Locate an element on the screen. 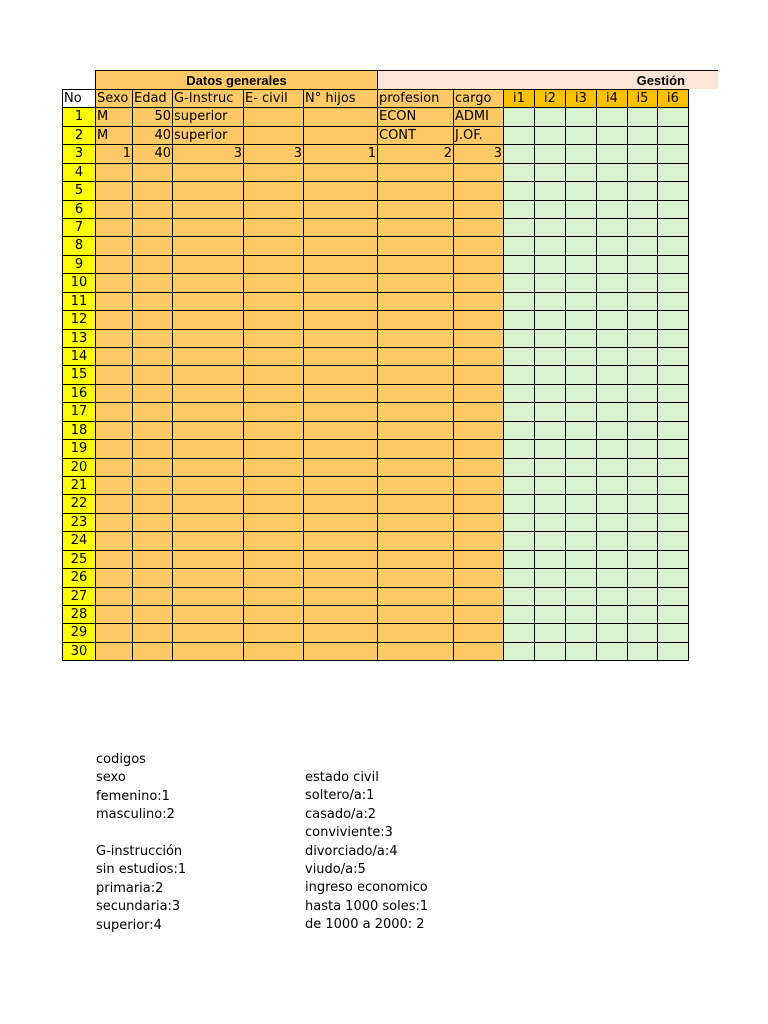  cell: 21 is located at coordinates (79, 486).